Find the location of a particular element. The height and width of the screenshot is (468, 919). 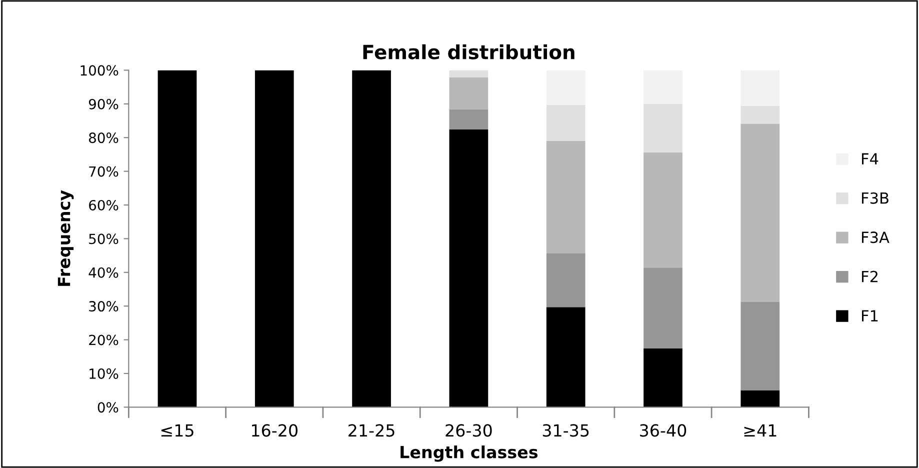

x-tick-label: ≥41 is located at coordinates (760, 430).